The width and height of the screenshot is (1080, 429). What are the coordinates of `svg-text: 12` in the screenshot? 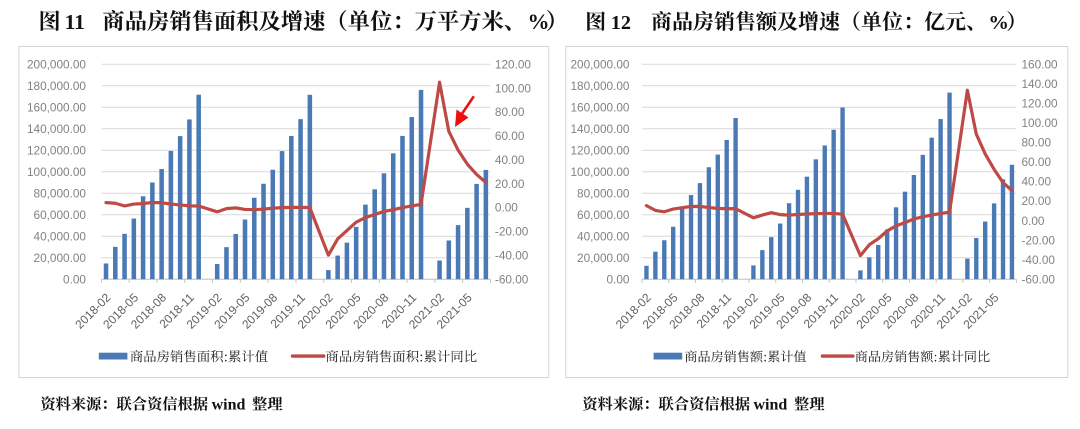 It's located at (621, 23).